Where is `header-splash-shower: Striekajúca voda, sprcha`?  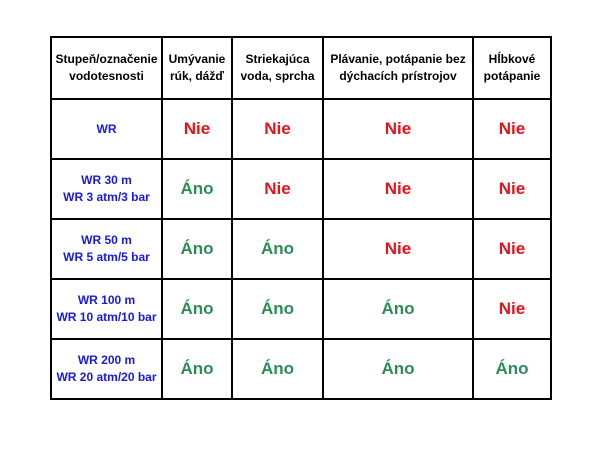 header-splash-shower: Striekajúca voda, sprcha is located at coordinates (277, 68).